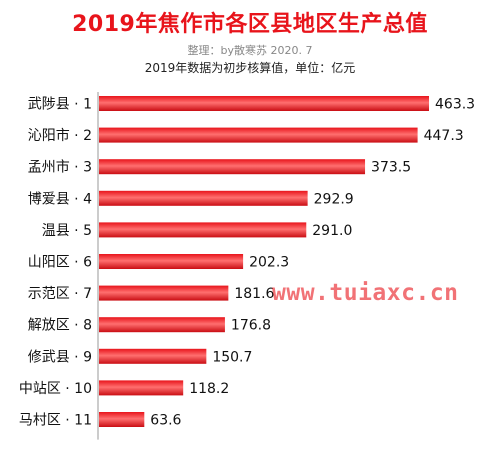  I want to click on watermark-text: www.tuiaxc.cn, so click(365, 293).